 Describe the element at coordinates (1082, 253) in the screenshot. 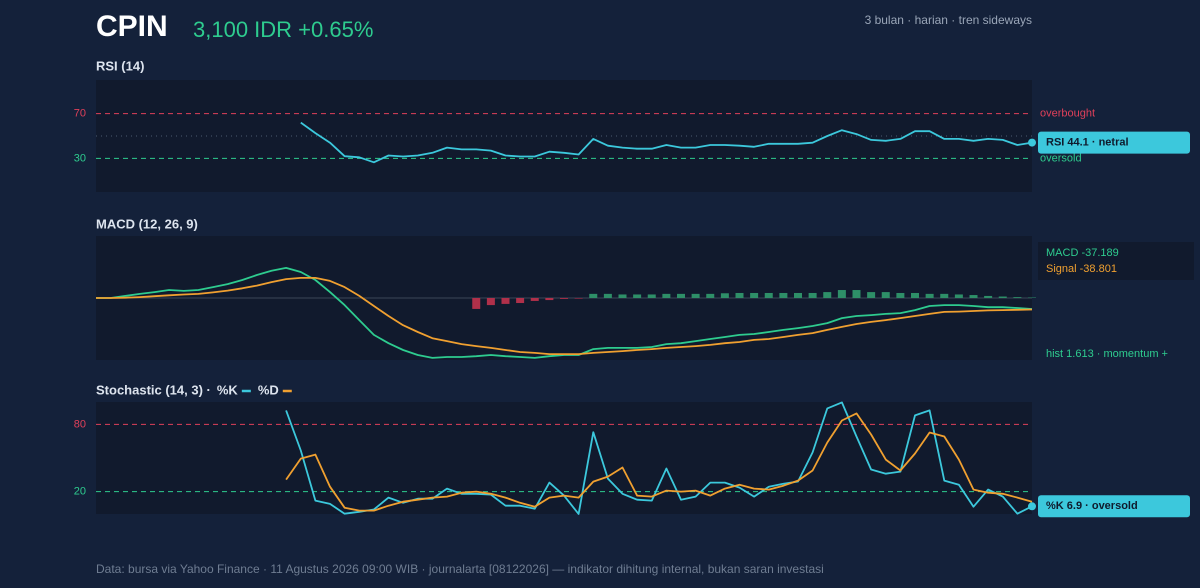

I see `legend-label: MACD -37.189` at that location.